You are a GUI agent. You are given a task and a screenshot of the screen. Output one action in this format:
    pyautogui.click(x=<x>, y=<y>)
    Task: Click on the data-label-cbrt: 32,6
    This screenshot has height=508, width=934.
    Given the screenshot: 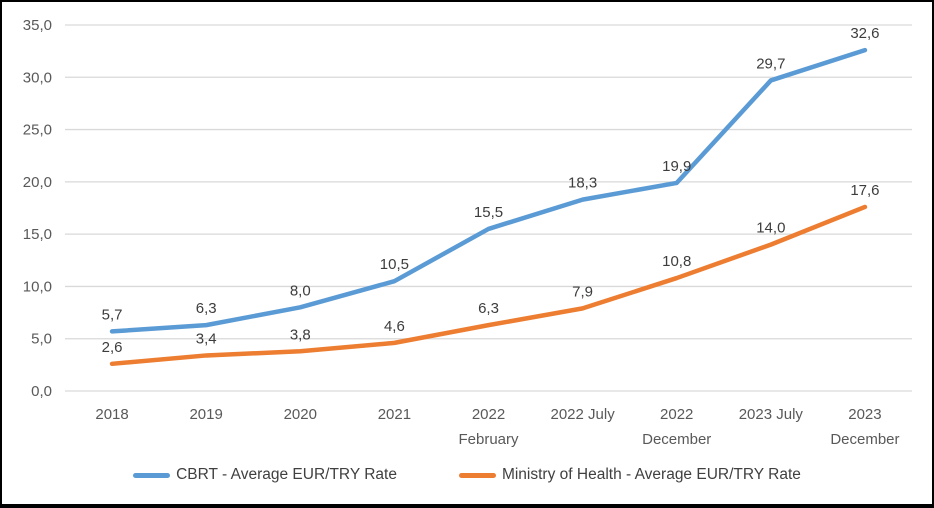 What is the action you would take?
    pyautogui.click(x=864, y=33)
    